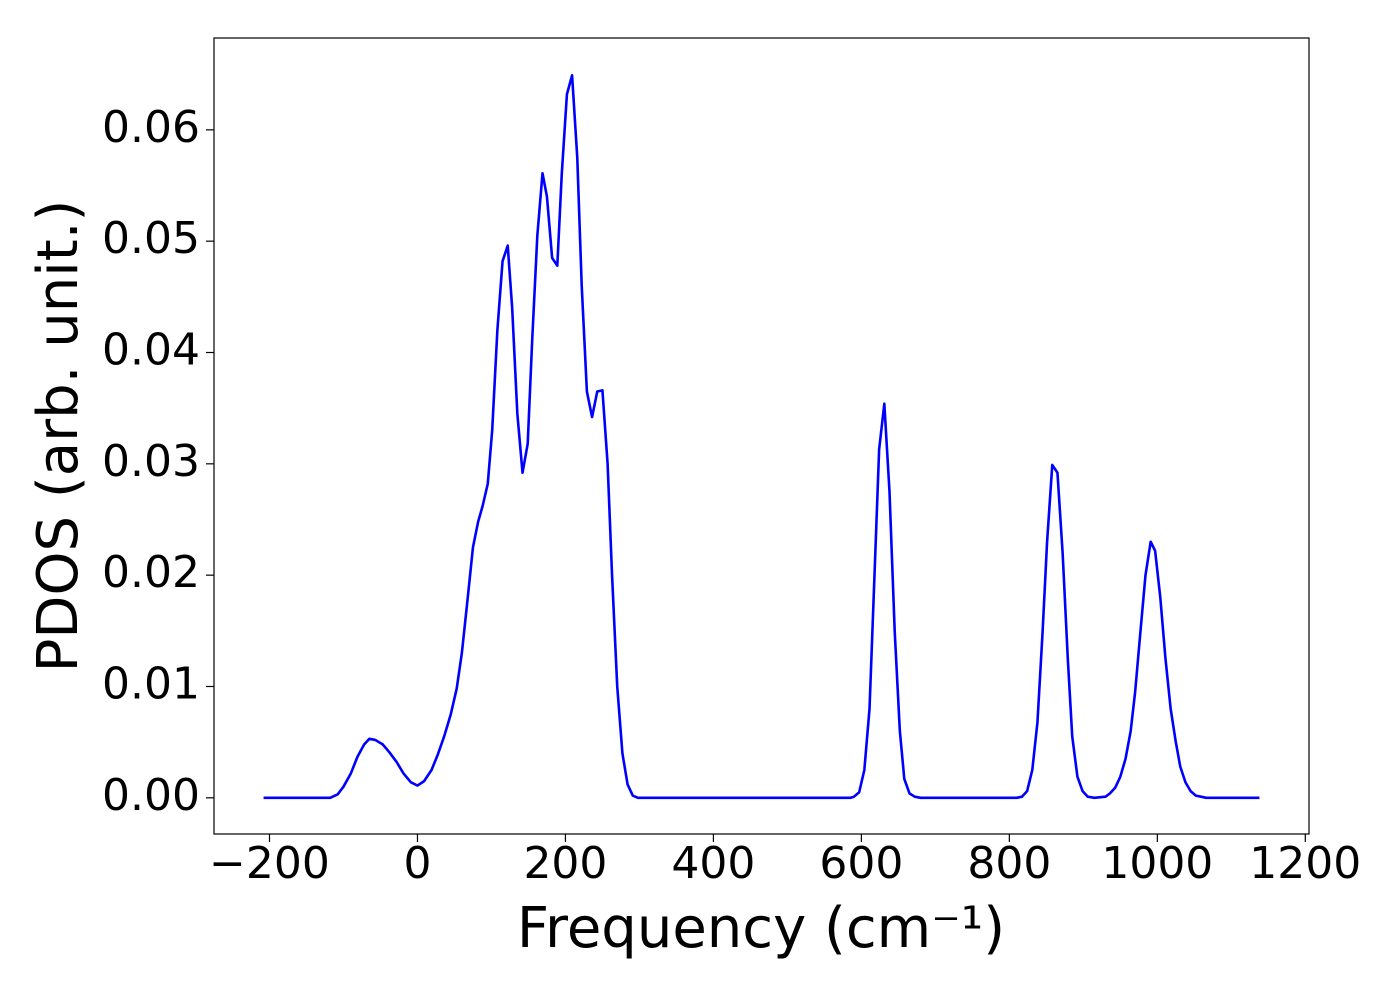  Describe the element at coordinates (151, 795) in the screenshot. I see `y-tick-label: 0.00` at that location.